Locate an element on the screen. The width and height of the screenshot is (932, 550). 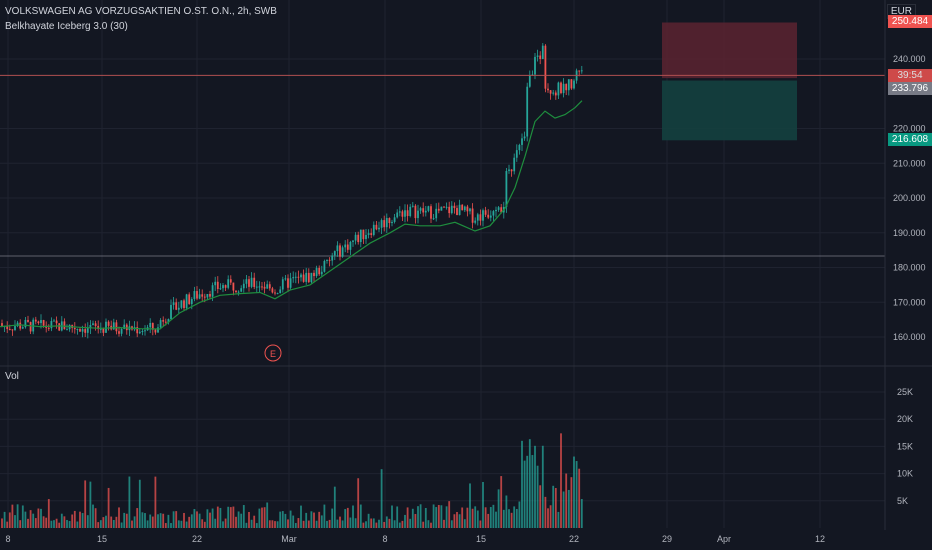
time-axis: 8 15 22 Mar 8 15 22 29 Apr 12 is located at coordinates (415, 539).